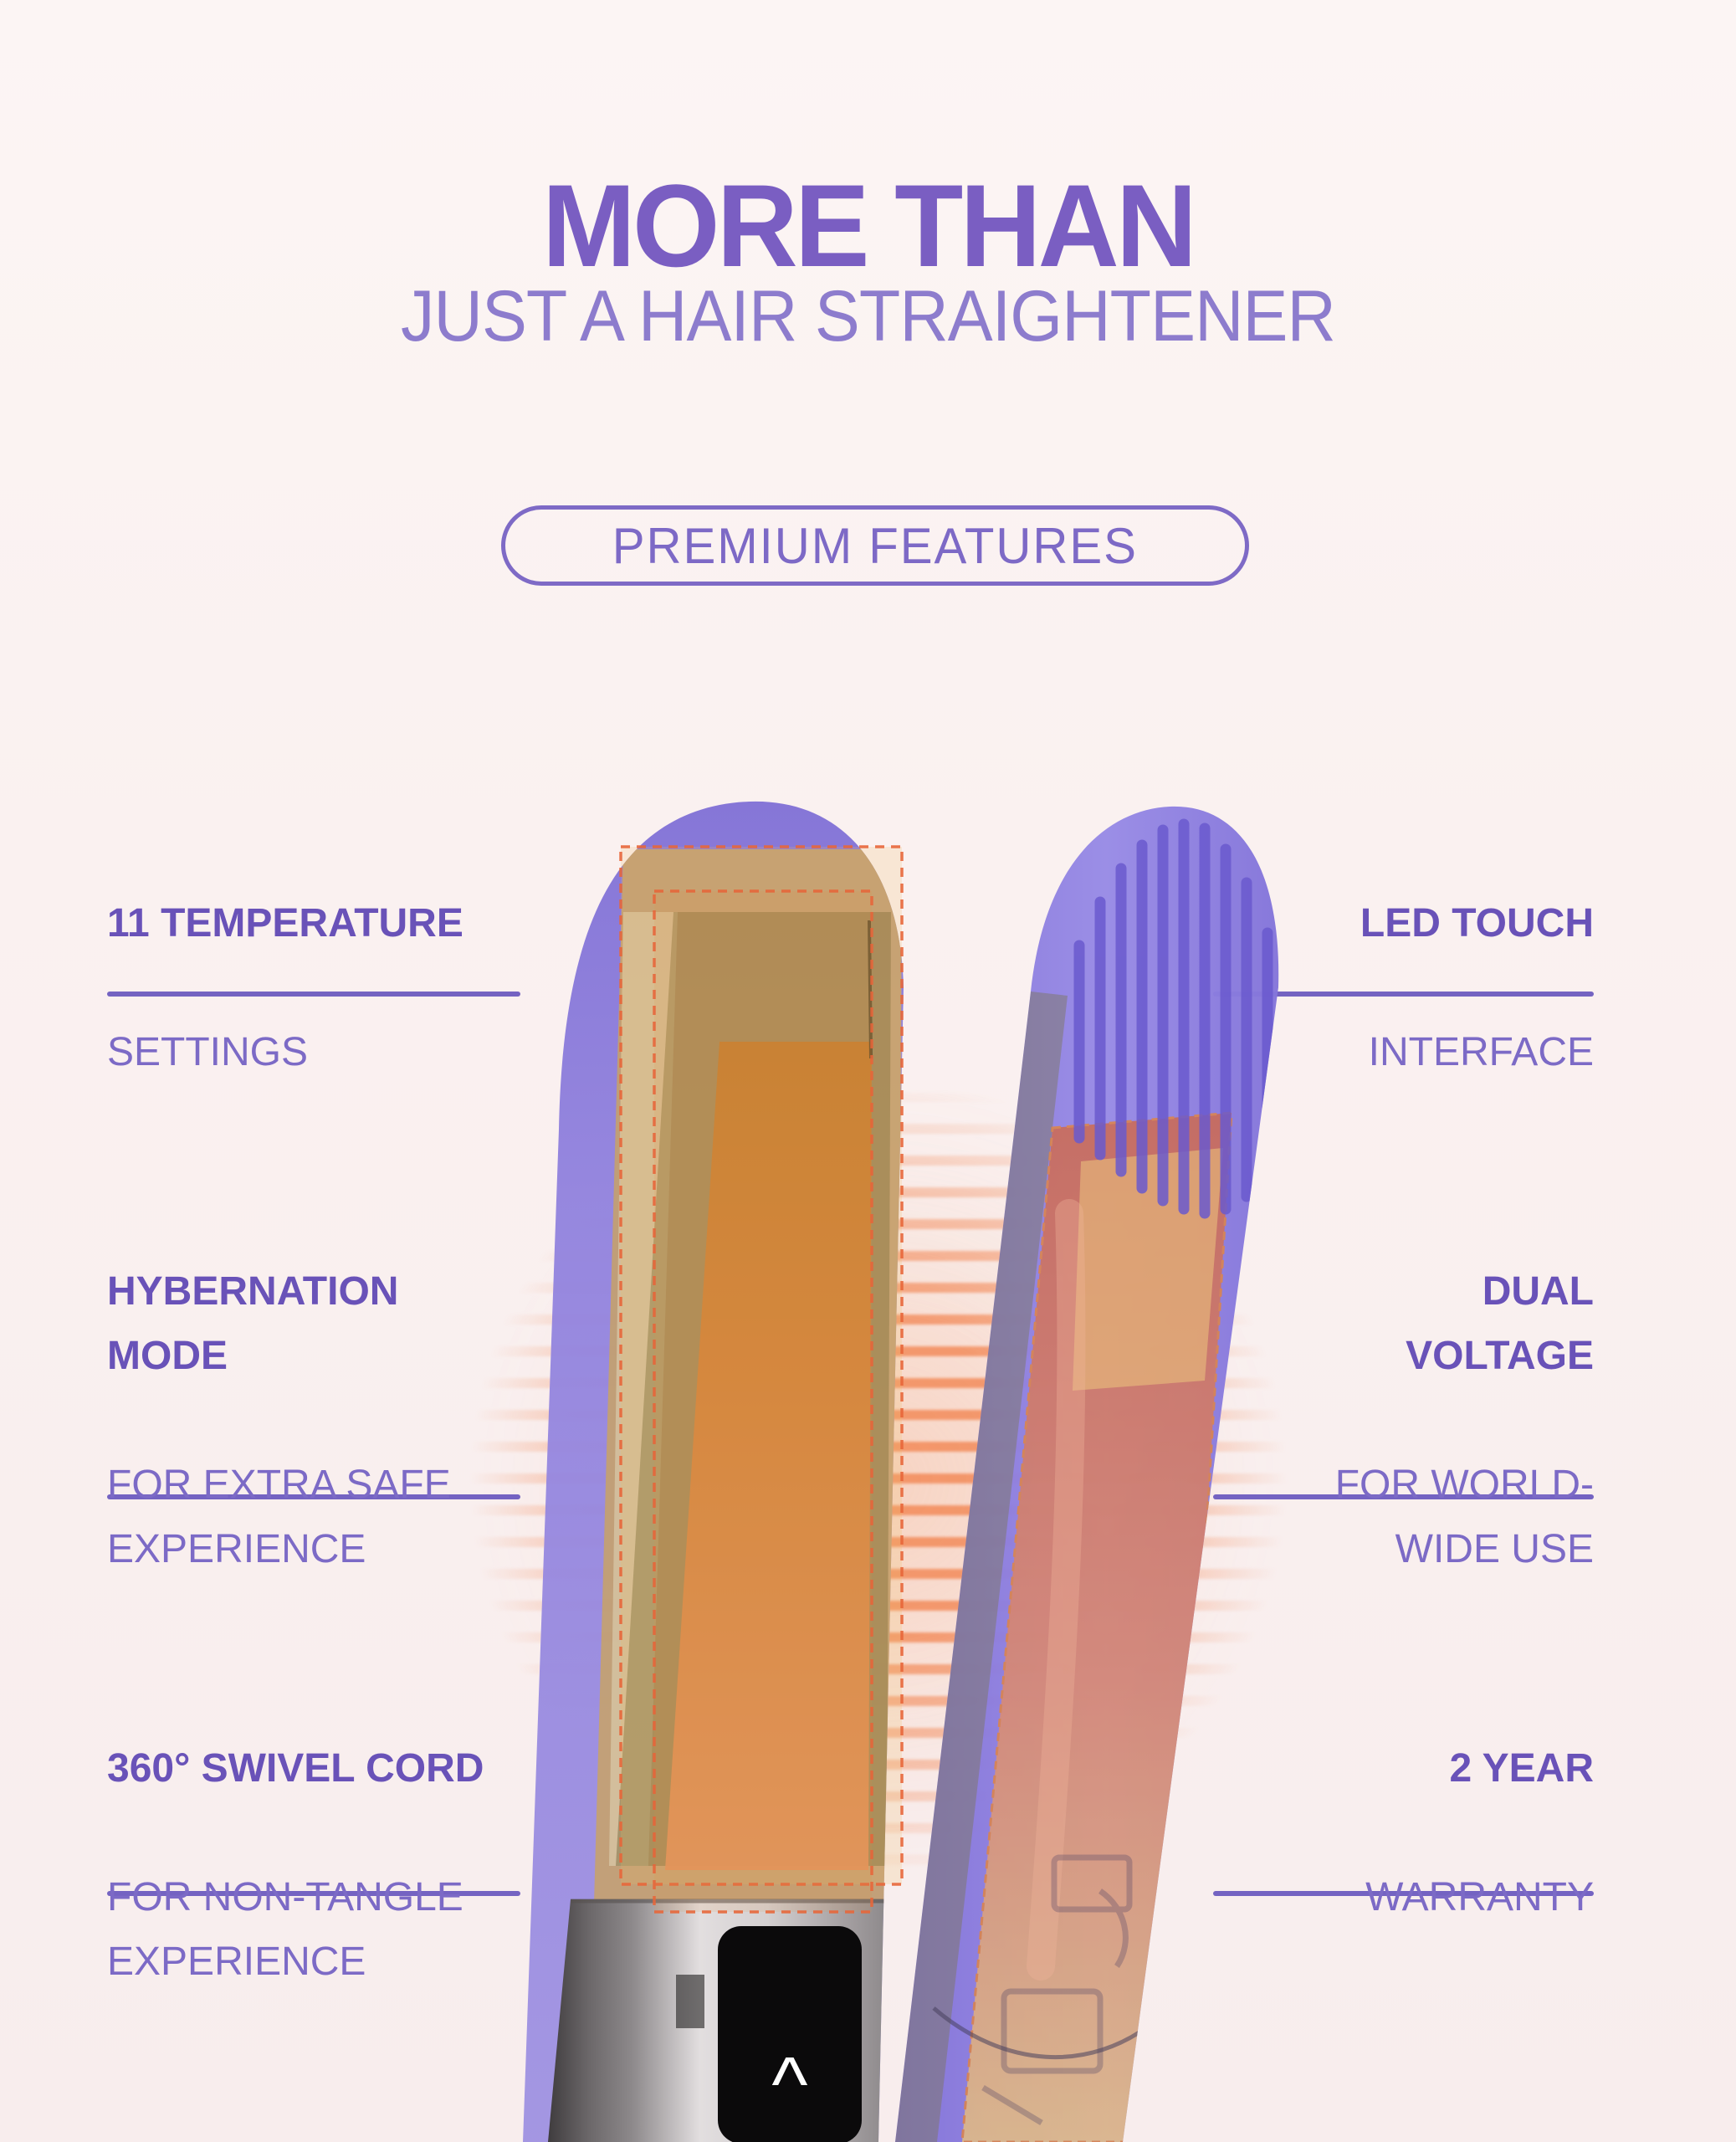 The width and height of the screenshot is (1736, 2142). Describe the element at coordinates (868, 316) in the screenshot. I see `page-subtitle: JUST A HAIR STRAIGHTENER` at that location.